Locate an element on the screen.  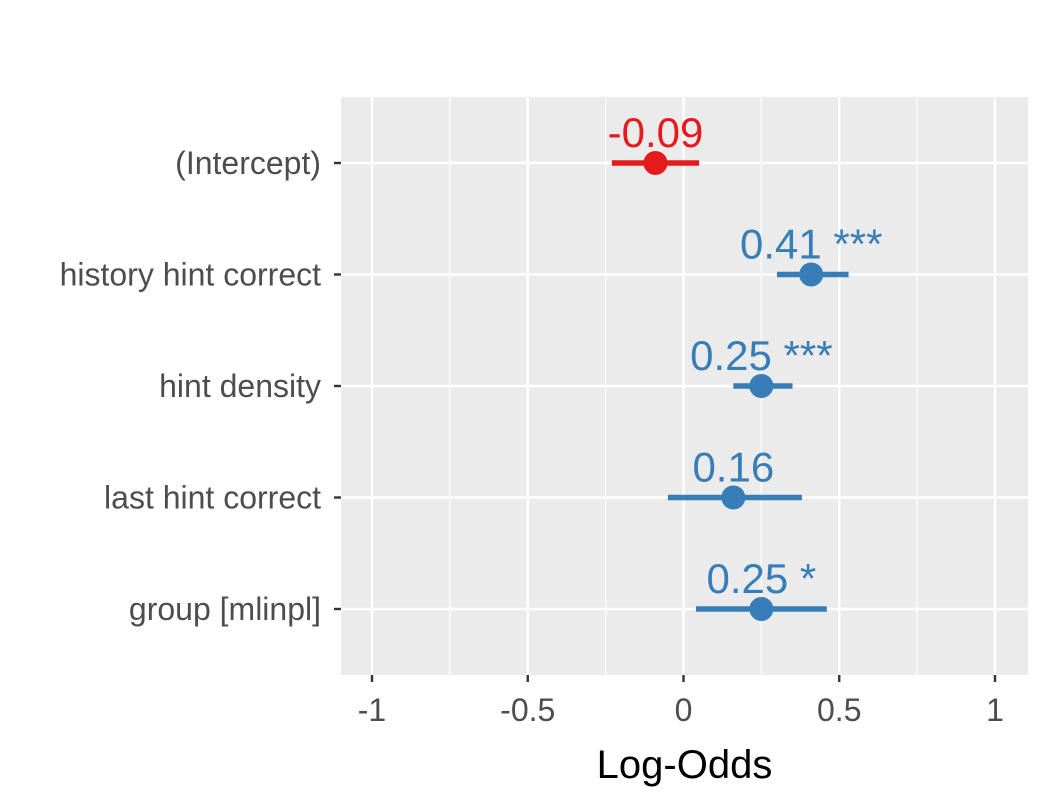
estimate-label: -0.09 is located at coordinates (656, 132).